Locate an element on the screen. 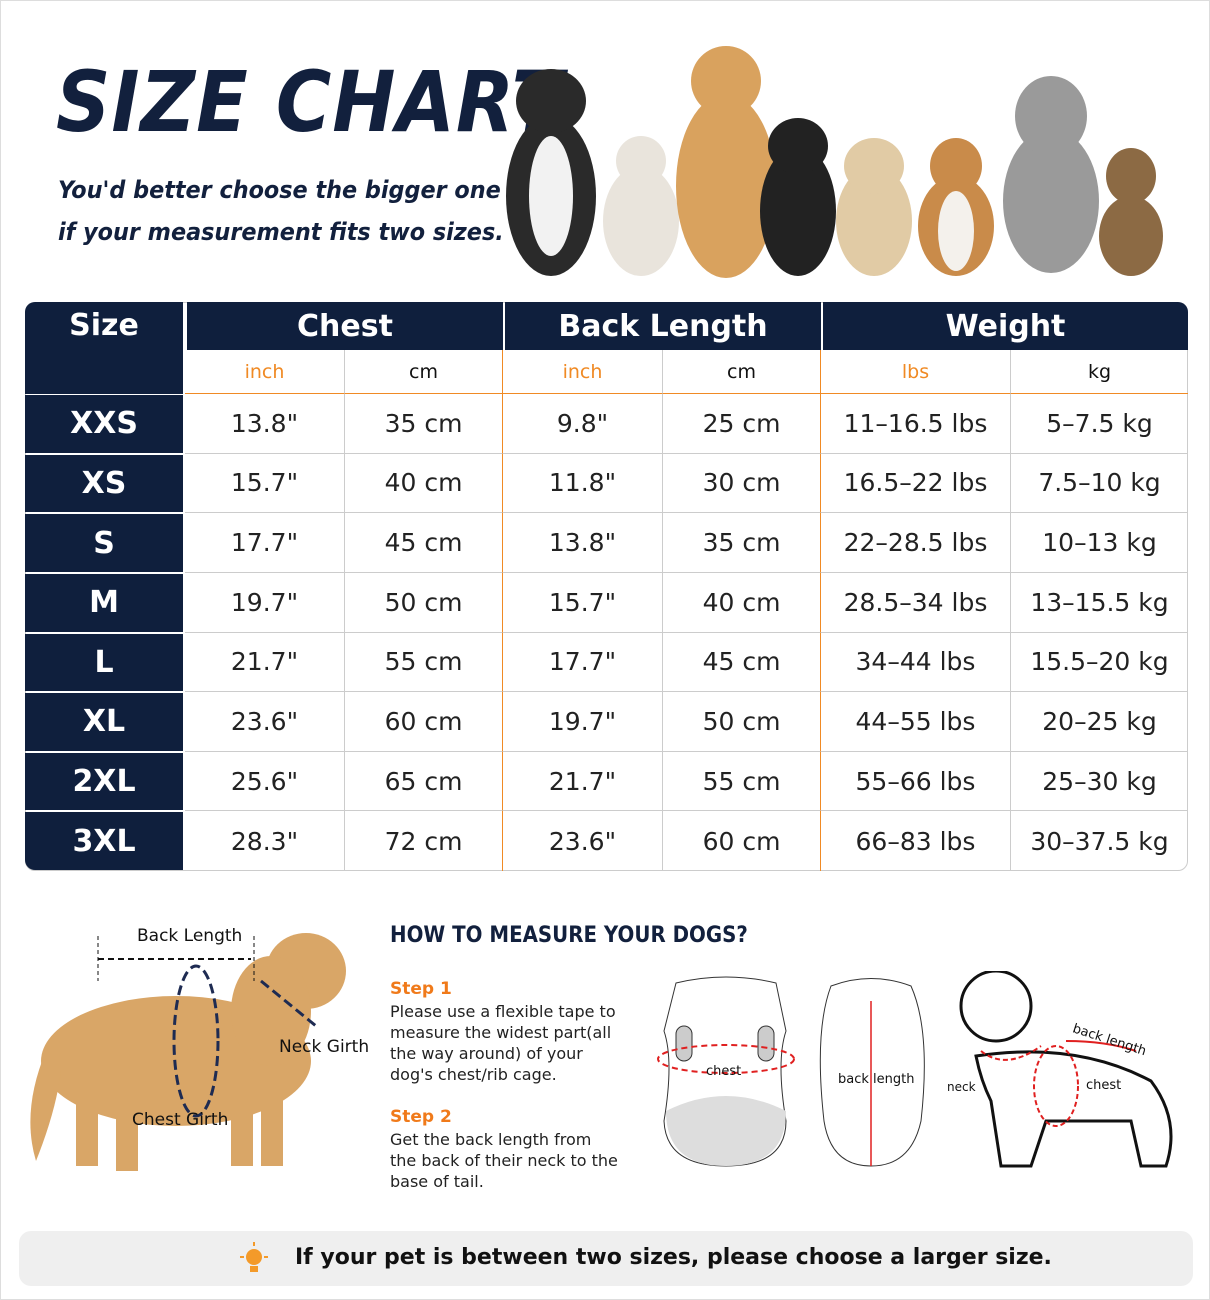 The image size is (1210, 1300). data-cell: 10–13 kg is located at coordinates (1099, 543).